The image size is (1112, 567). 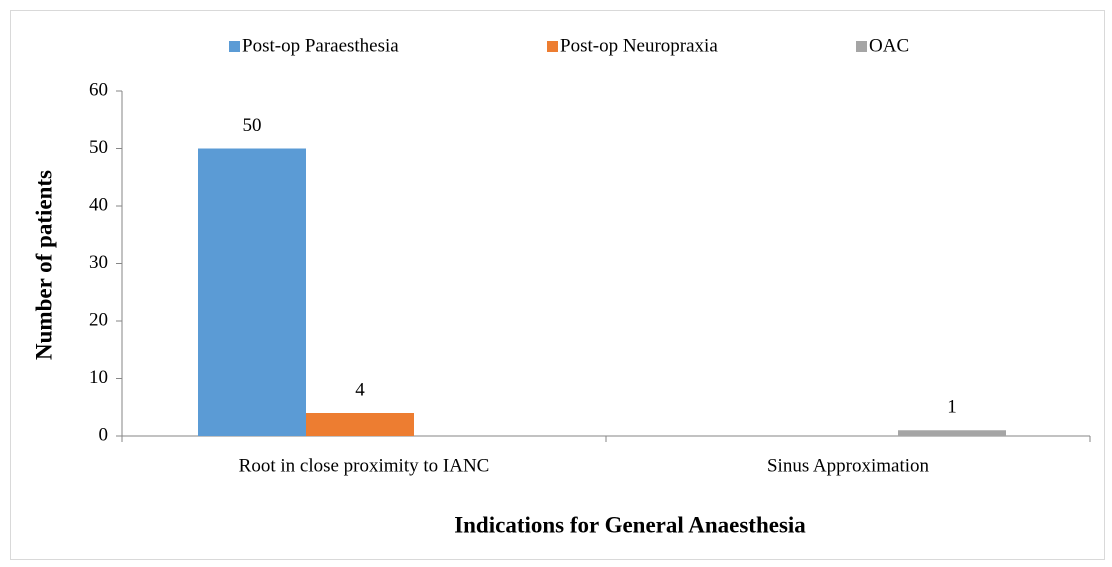 What do you see at coordinates (252, 125) in the screenshot?
I see `data-label: 50` at bounding box center [252, 125].